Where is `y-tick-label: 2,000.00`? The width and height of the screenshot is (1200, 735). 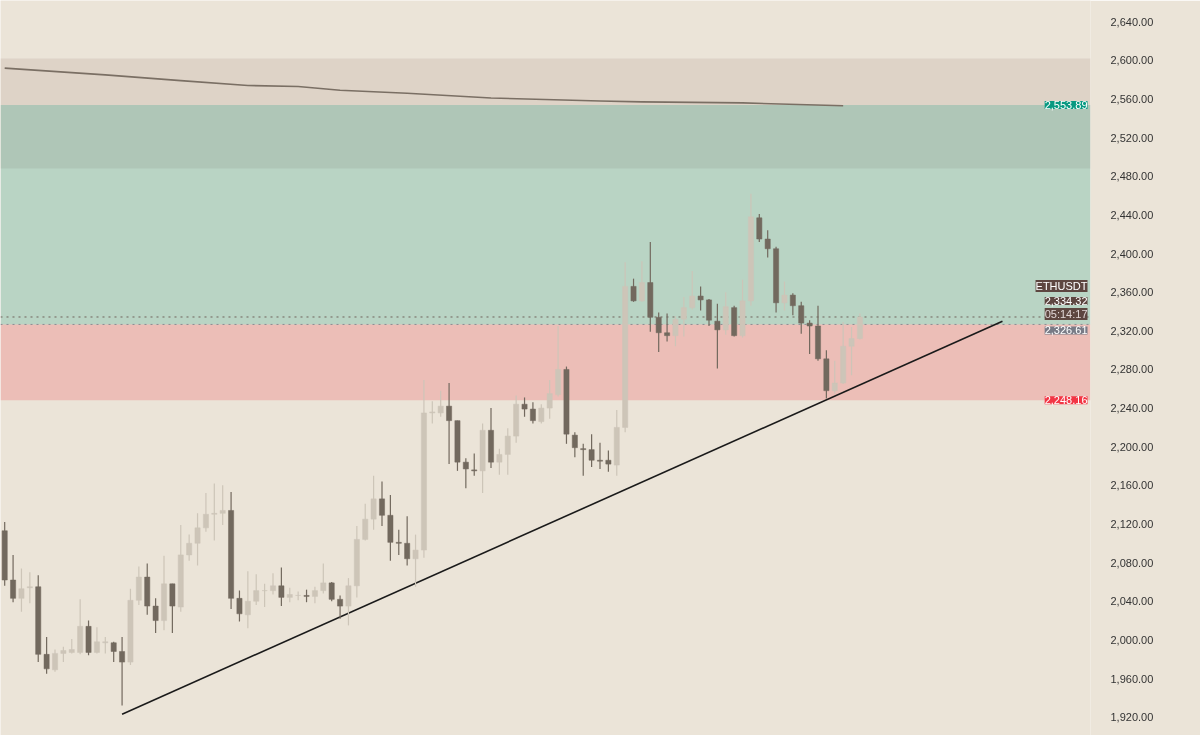 y-tick-label: 2,000.00 is located at coordinates (1132, 639).